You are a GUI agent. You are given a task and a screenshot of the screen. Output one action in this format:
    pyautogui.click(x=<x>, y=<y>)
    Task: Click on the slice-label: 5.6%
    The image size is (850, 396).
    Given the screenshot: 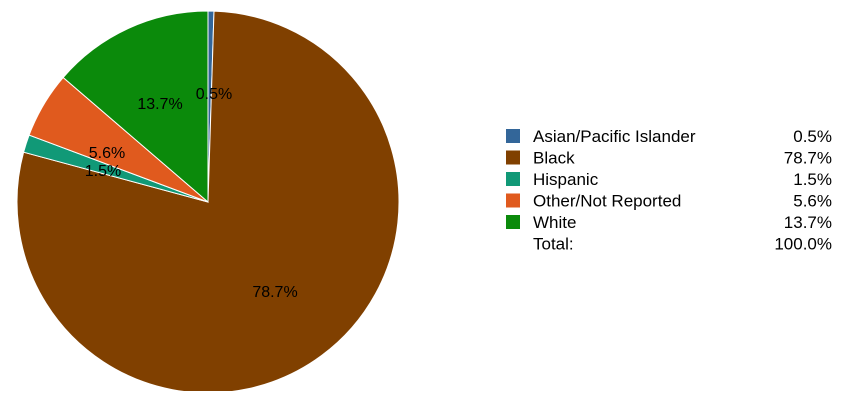 What is the action you would take?
    pyautogui.click(x=107, y=153)
    